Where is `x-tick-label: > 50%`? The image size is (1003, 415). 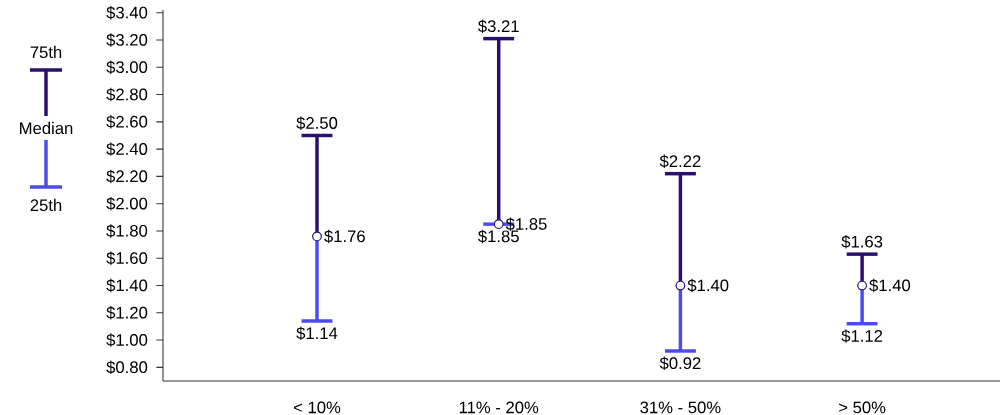
x-tick-label: > 50% is located at coordinates (862, 407).